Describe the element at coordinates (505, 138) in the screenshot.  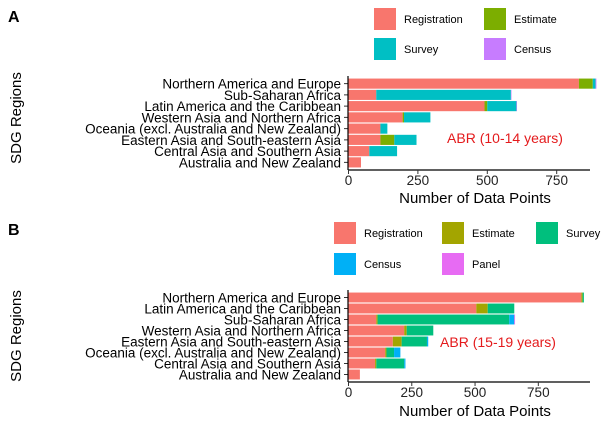
I see `annotation: ABR (10-14 years)` at that location.